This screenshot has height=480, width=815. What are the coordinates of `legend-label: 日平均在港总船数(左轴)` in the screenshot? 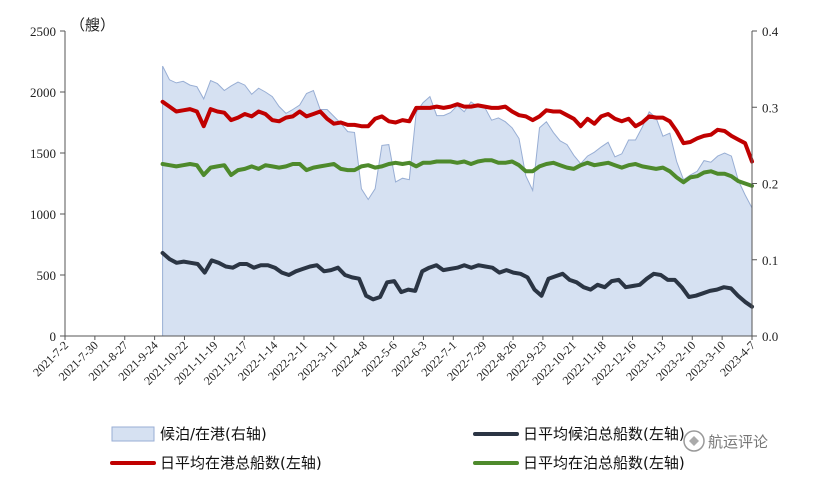 It's located at (241, 463).